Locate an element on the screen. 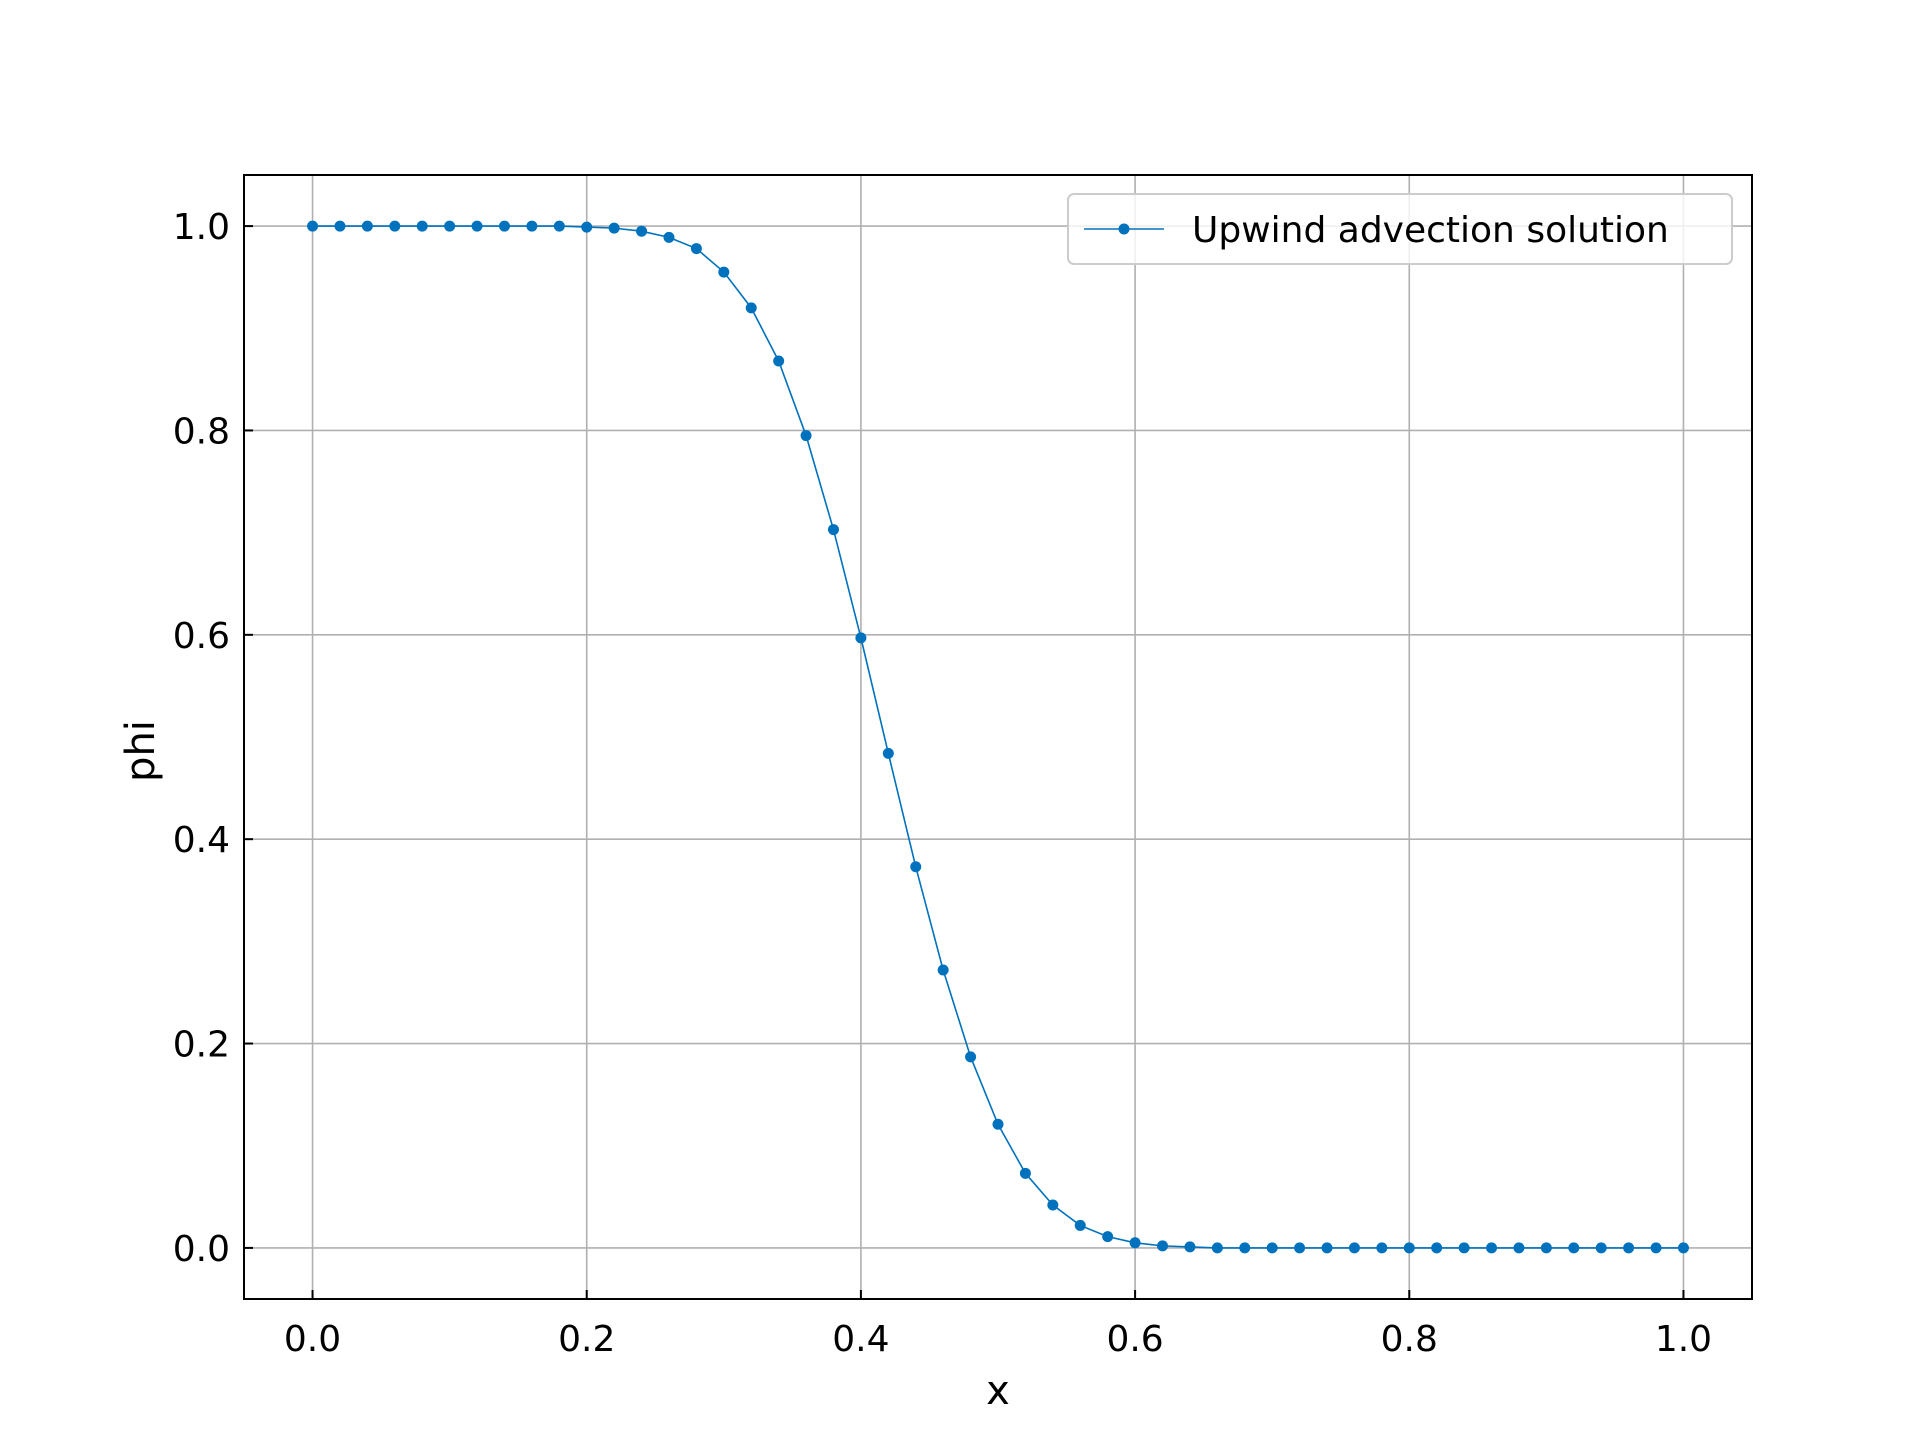 The height and width of the screenshot is (1440, 1920). x-tick-label: 0.0 is located at coordinates (312, 1339).